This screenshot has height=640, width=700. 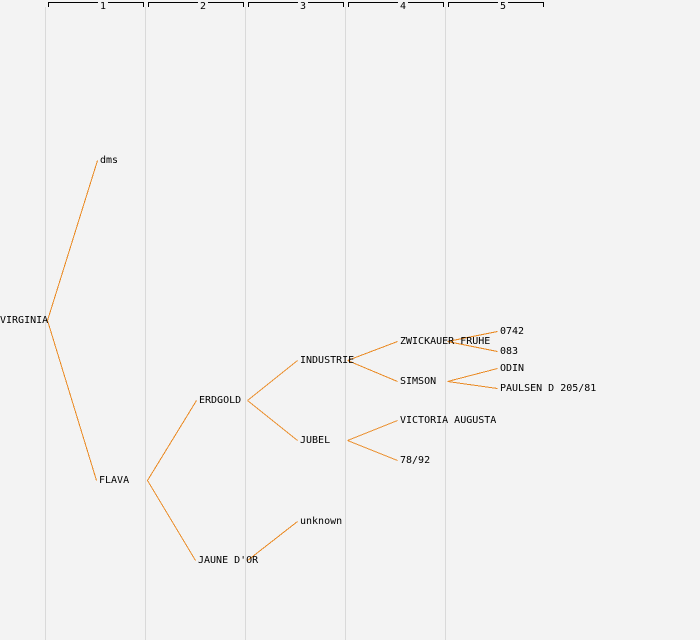 What do you see at coordinates (303, 6) in the screenshot?
I see `generation-number-3: 3` at bounding box center [303, 6].